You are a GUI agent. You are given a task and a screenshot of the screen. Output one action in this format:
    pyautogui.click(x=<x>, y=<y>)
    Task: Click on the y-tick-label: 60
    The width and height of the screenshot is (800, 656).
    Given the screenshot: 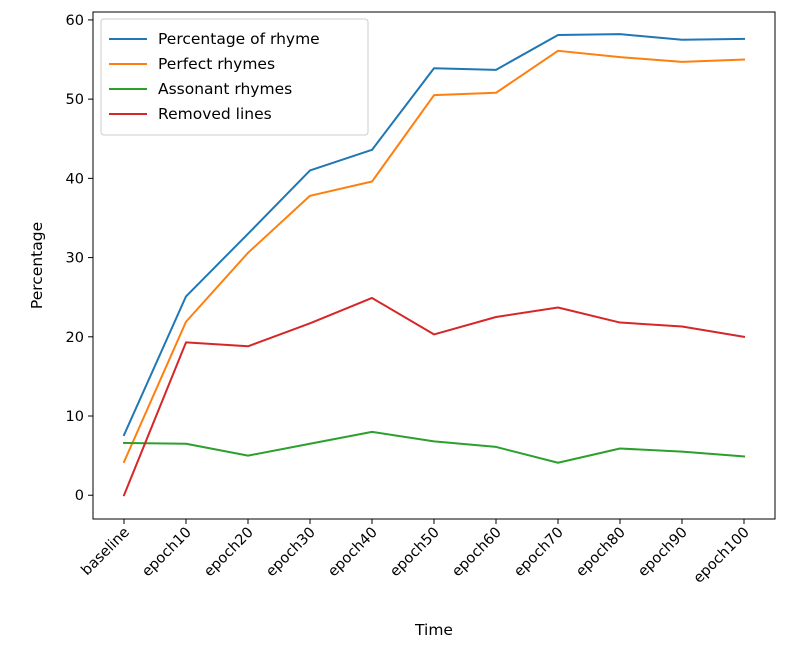 What is the action you would take?
    pyautogui.click(x=75, y=21)
    